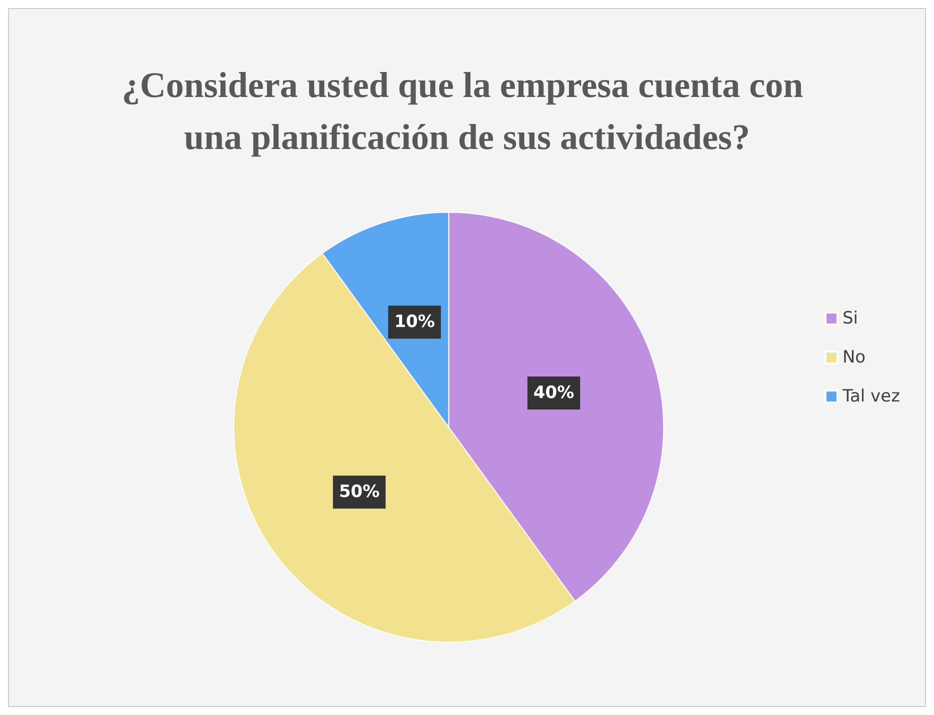  Describe the element at coordinates (414, 322) in the screenshot. I see `data-label: 10%` at that location.